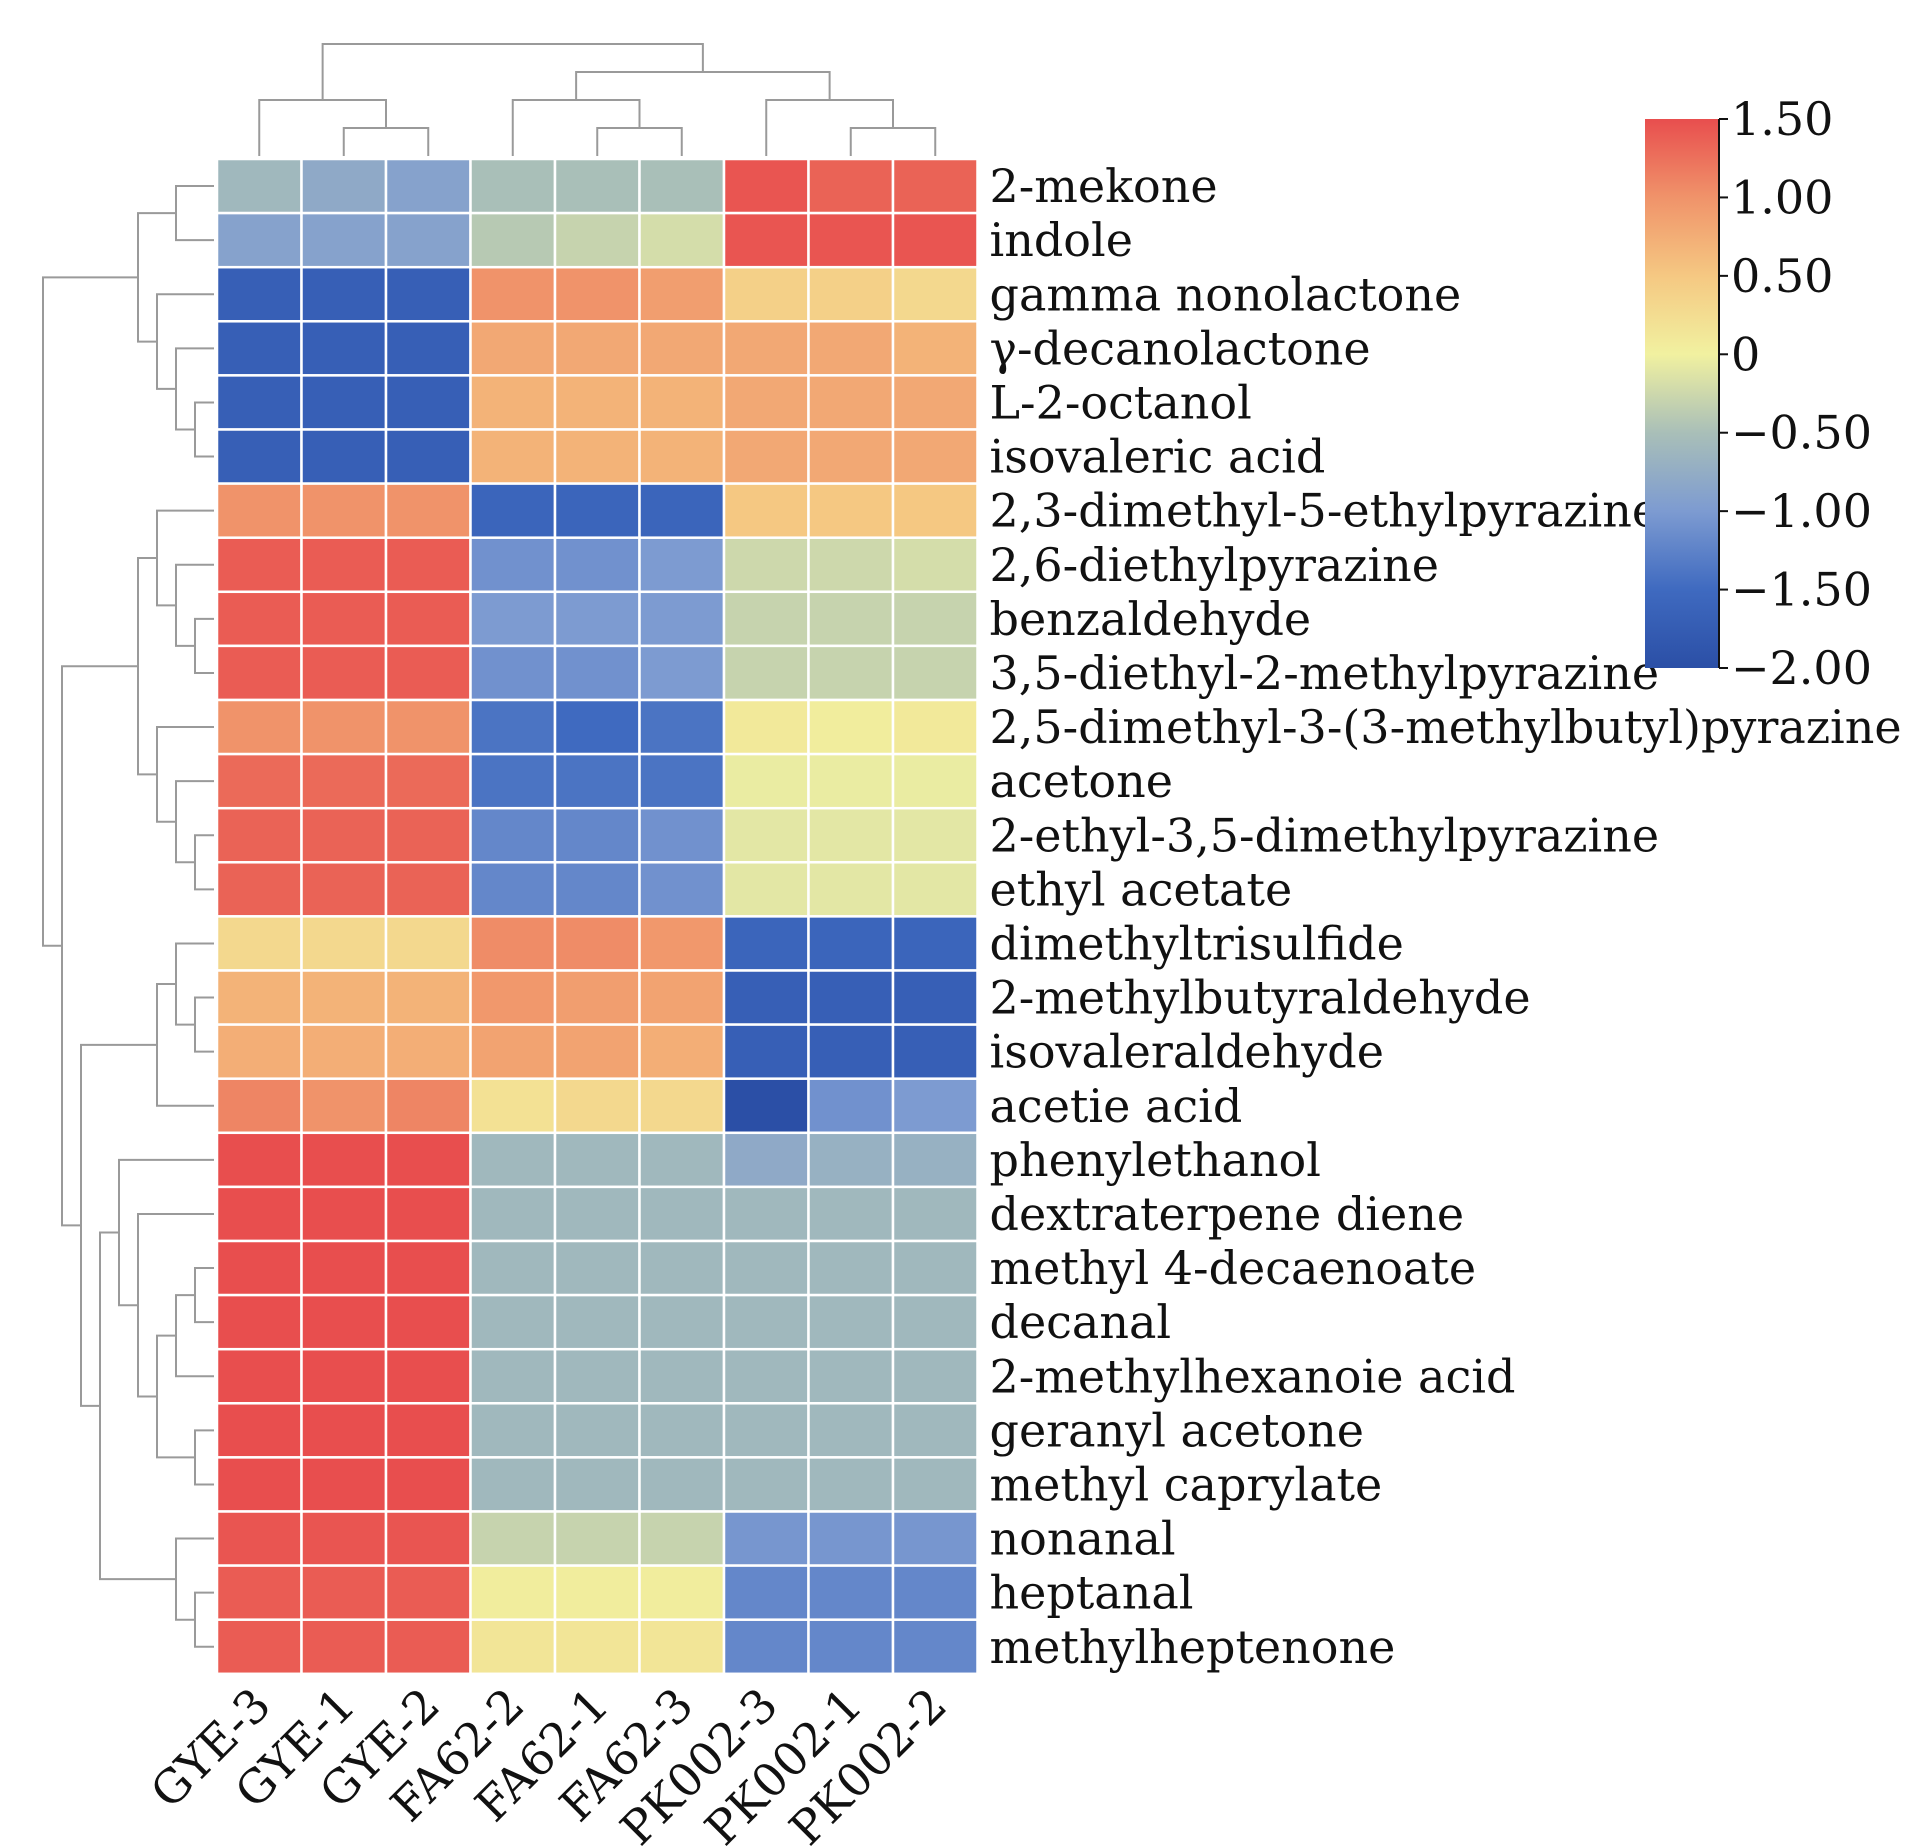 The image size is (1907, 1847). What do you see at coordinates (1081, 781) in the screenshot?
I see `row-label: acetone` at bounding box center [1081, 781].